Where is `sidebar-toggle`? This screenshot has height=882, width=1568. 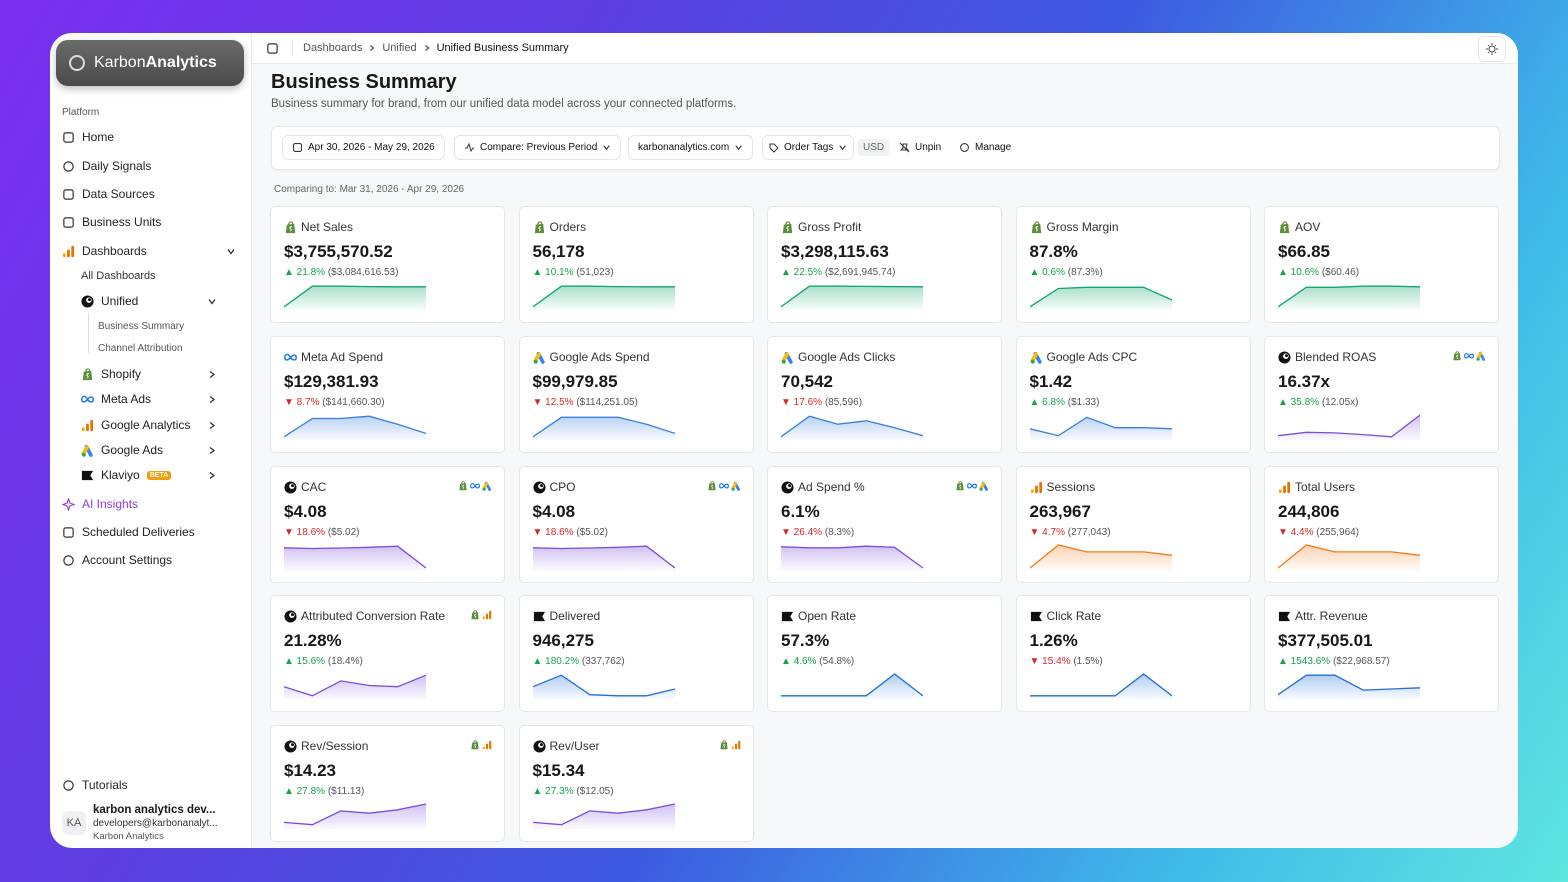 sidebar-toggle is located at coordinates (272, 48).